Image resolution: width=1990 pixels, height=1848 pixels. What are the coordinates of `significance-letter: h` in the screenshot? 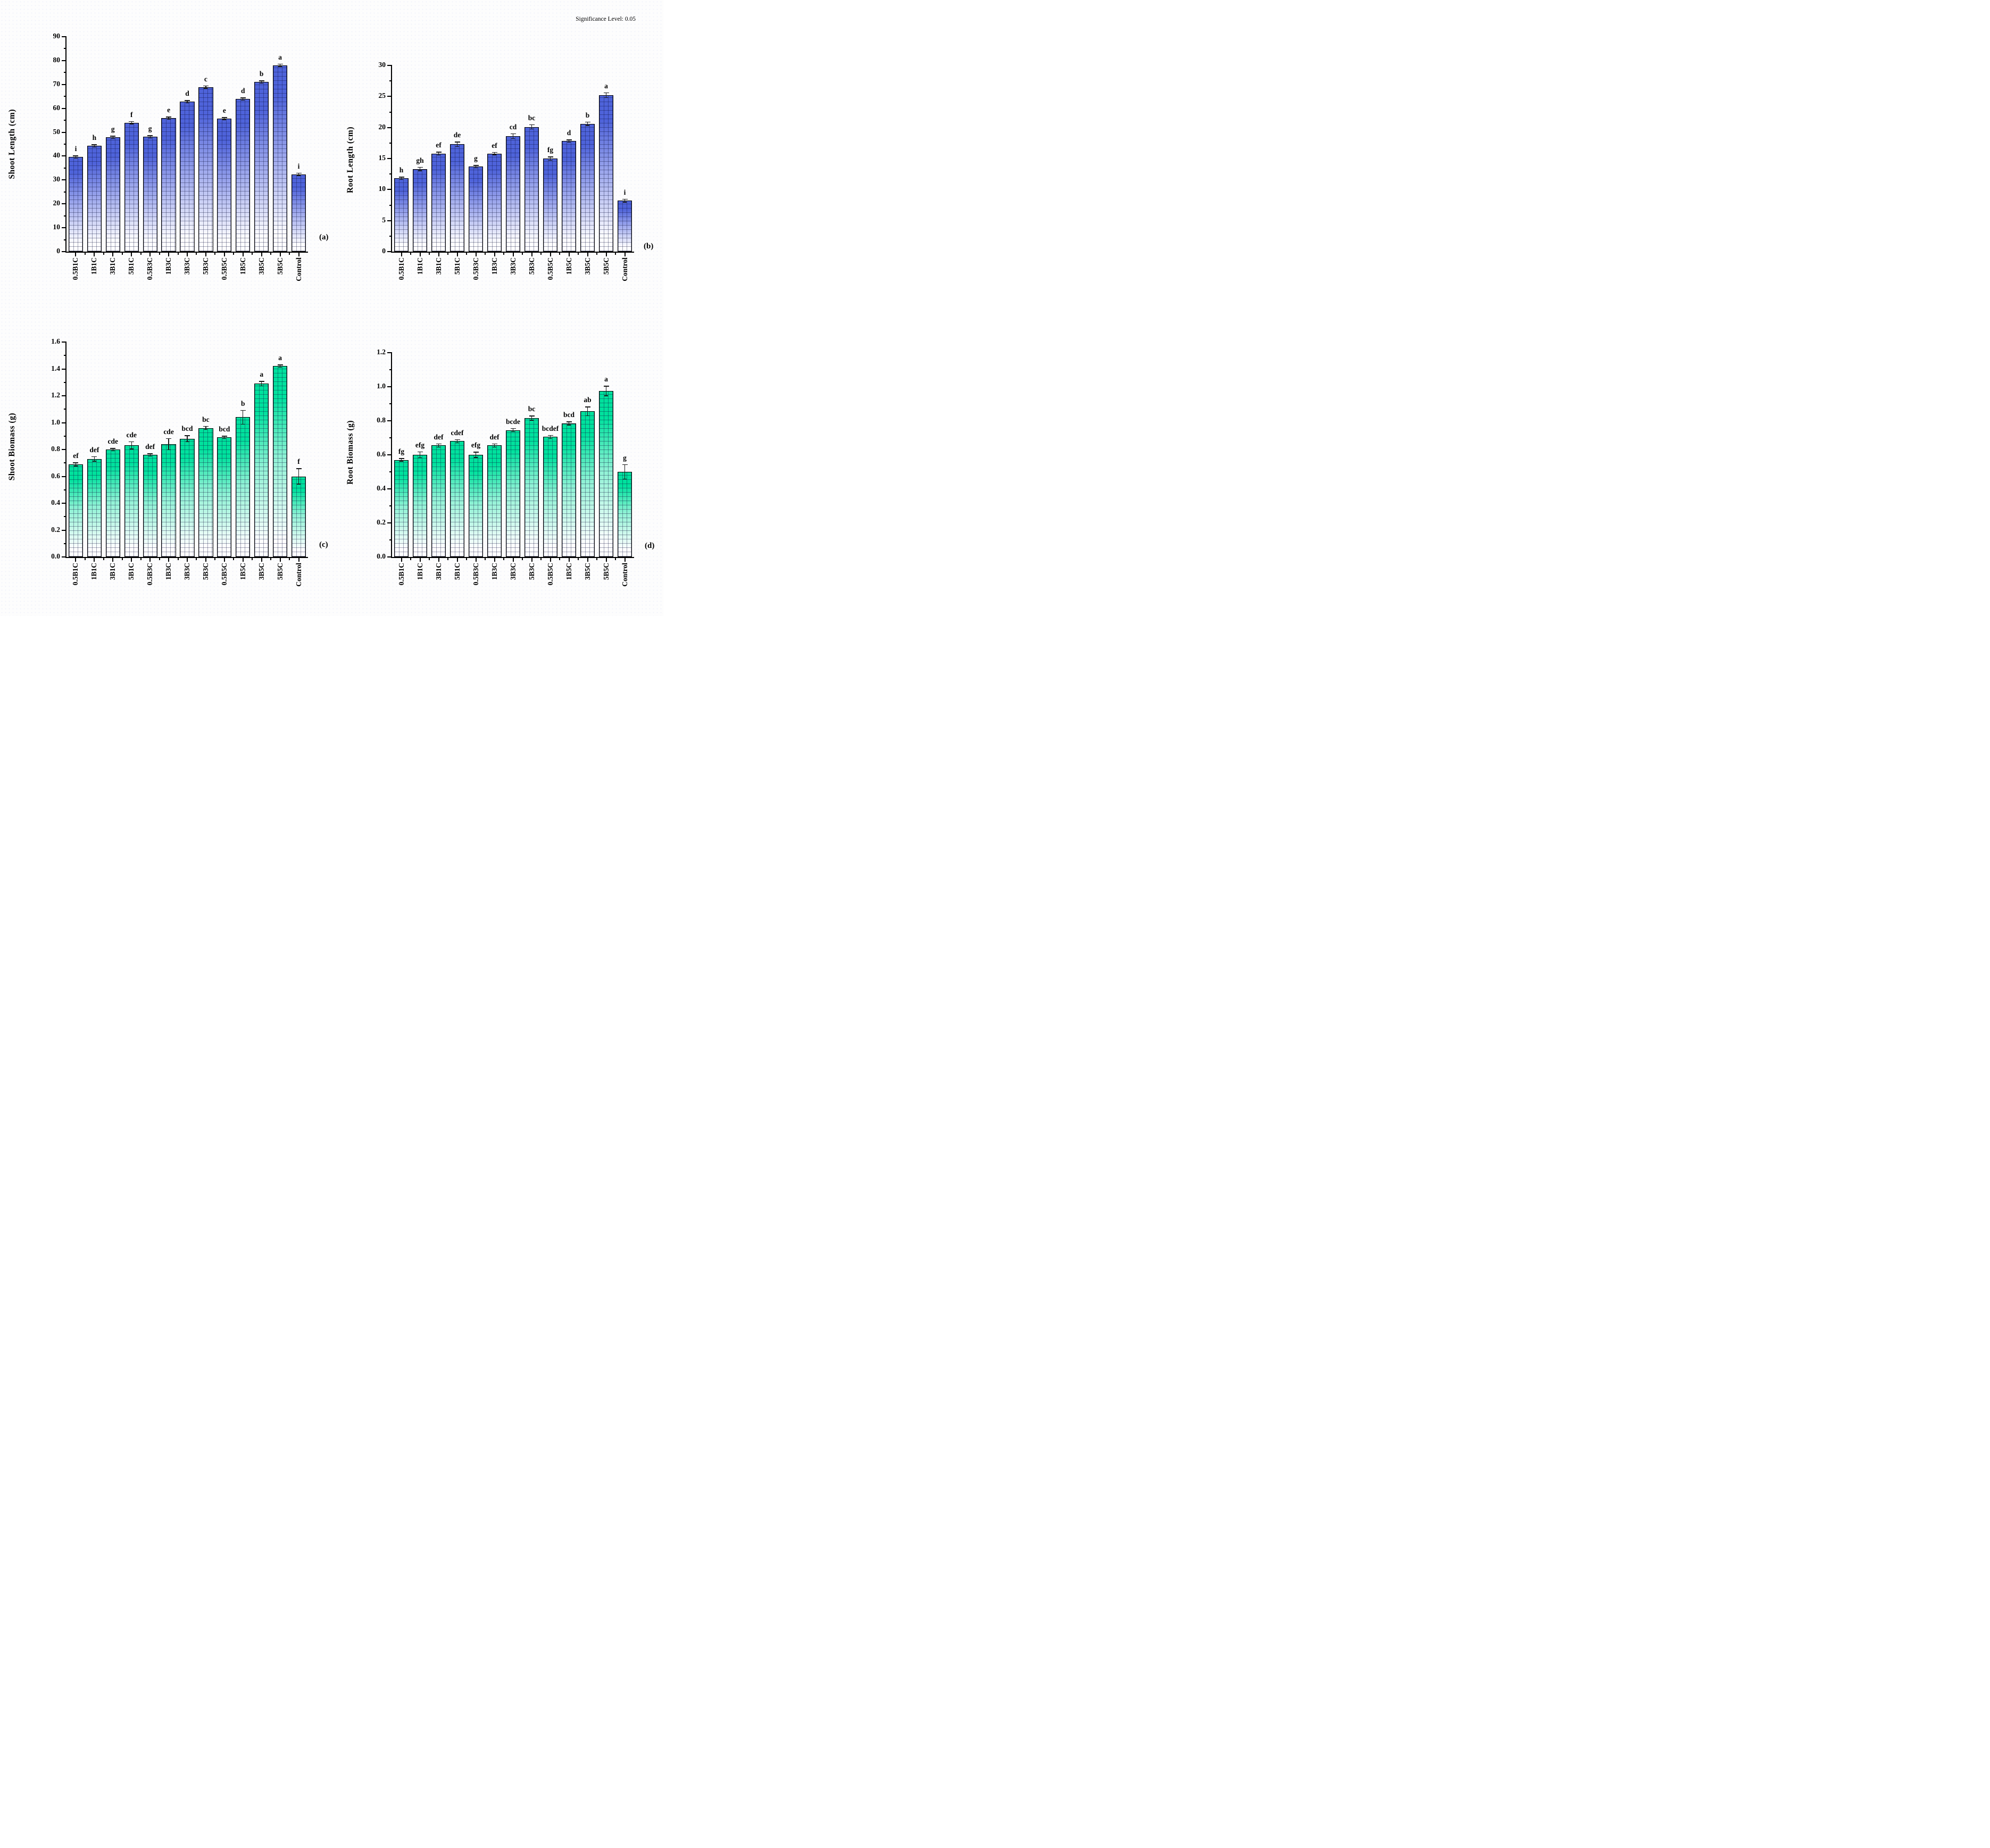 It's located at (94, 138).